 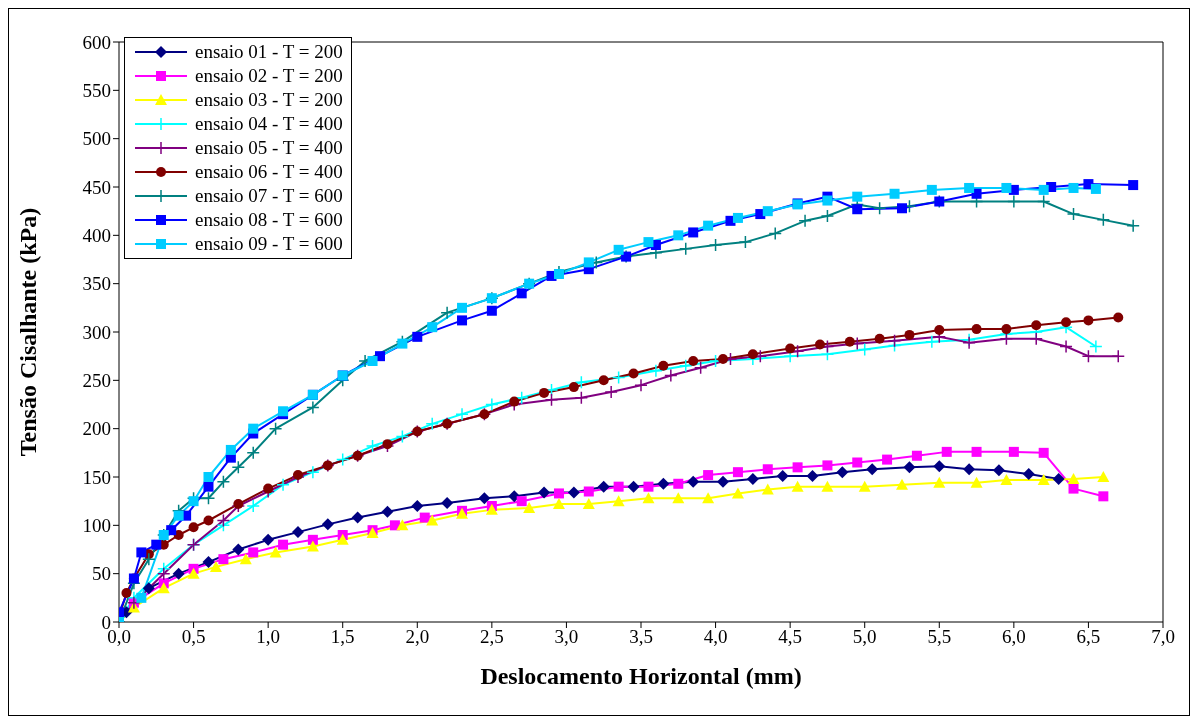 I want to click on y-tick-label: 250, so click(x=96, y=381).